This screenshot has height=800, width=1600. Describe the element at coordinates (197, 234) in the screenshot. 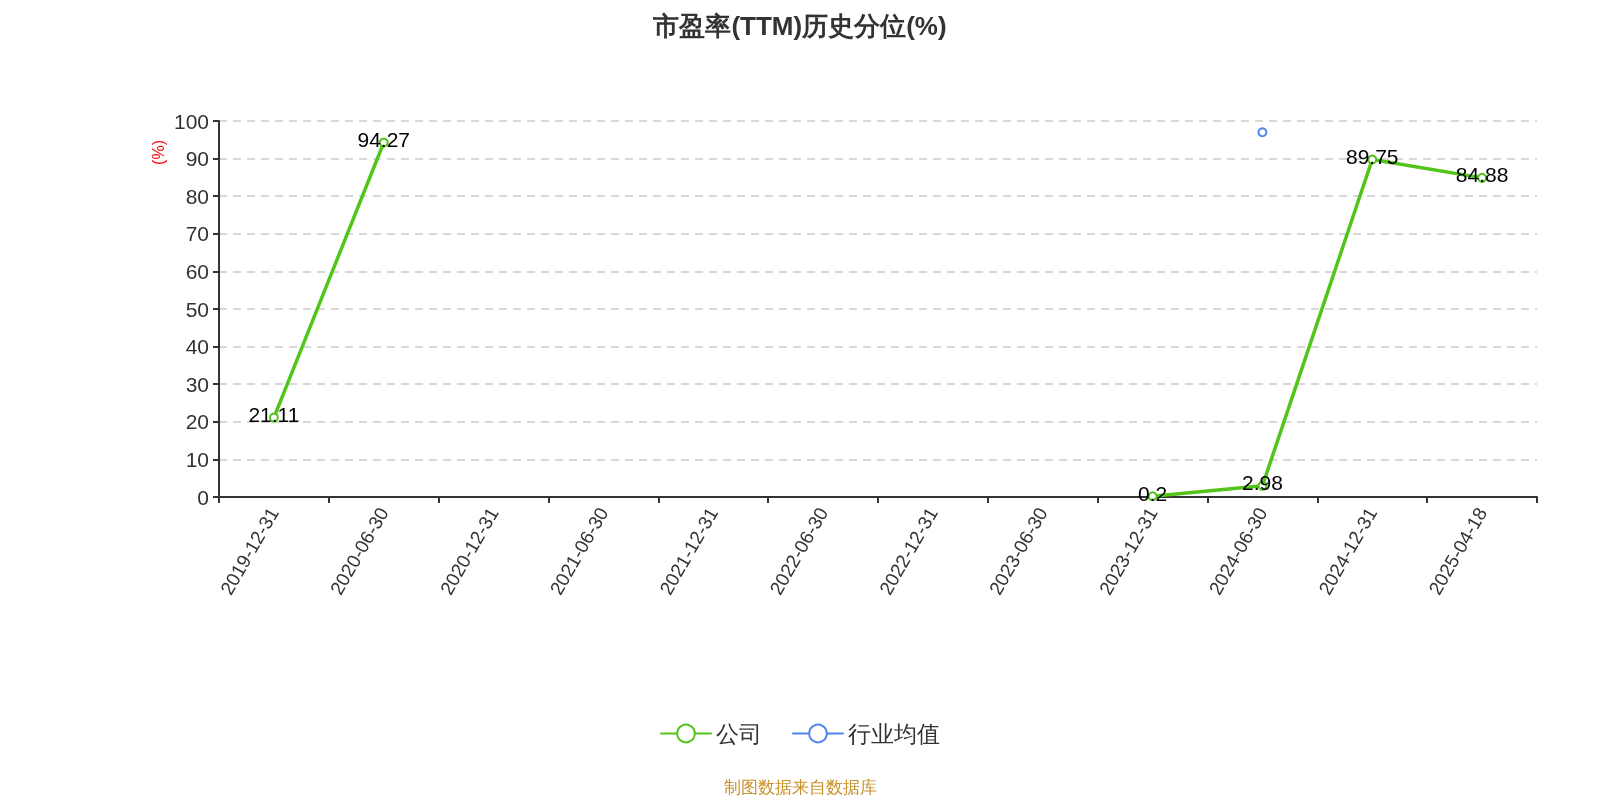

I see `y-tick-label: 70` at that location.